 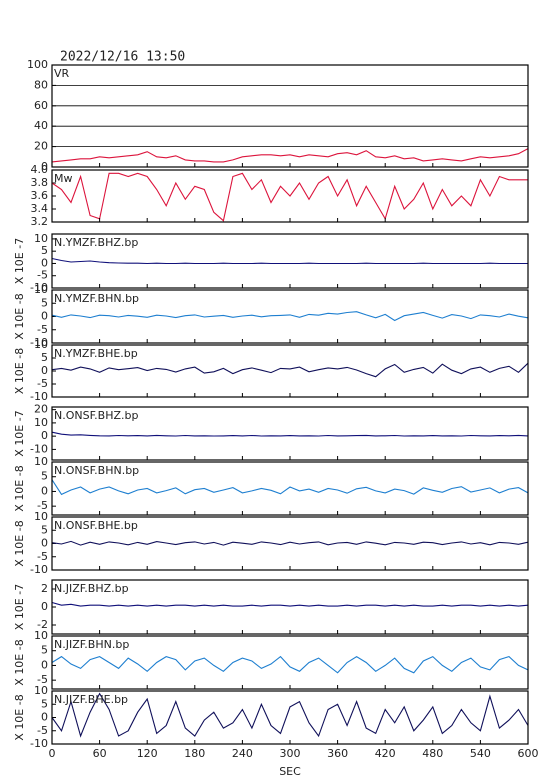 What do you see at coordinates (100, 753) in the screenshot?
I see `x-tick-label: 60` at bounding box center [100, 753].